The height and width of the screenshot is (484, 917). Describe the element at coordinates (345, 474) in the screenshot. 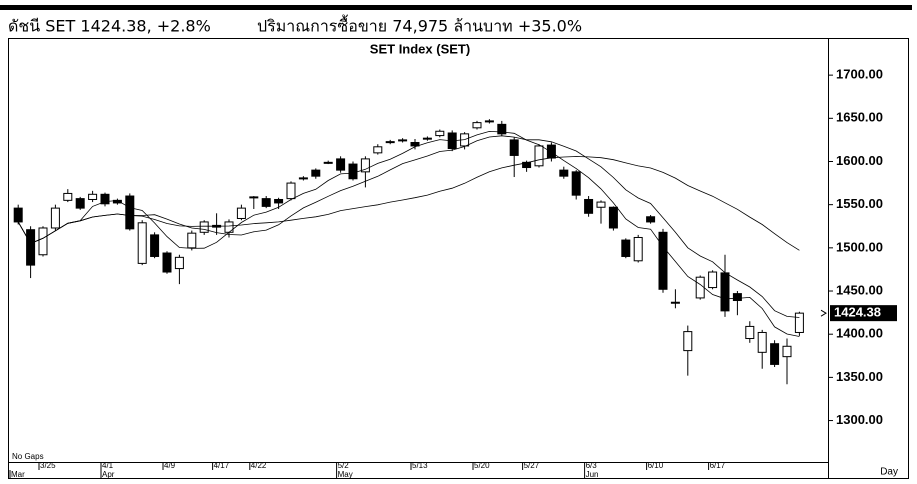

I see `month-label: May` at that location.